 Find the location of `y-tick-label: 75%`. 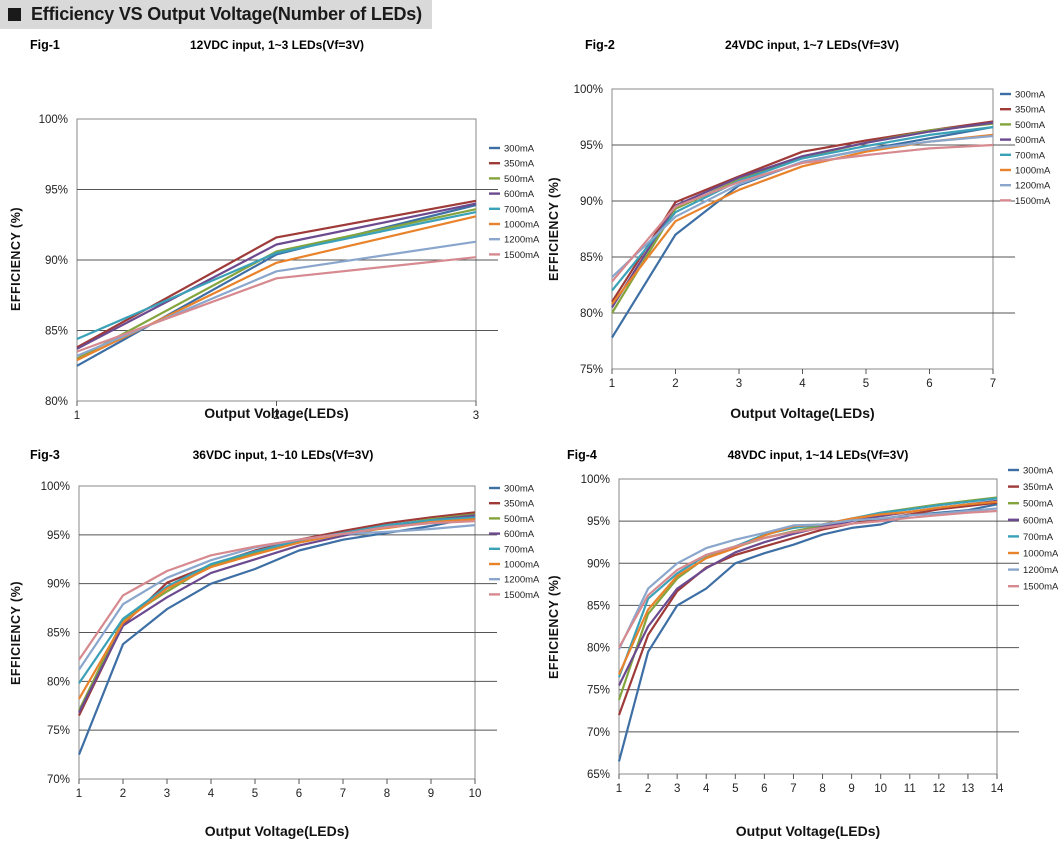

y-tick-label: 75% is located at coordinates (58, 731).